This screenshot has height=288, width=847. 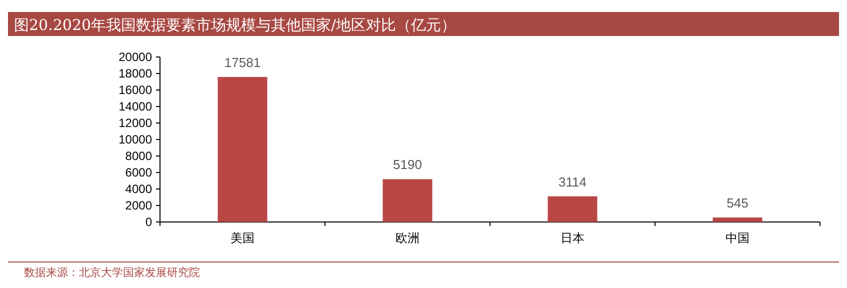 What do you see at coordinates (135, 139) in the screenshot?
I see `y-tick-label: 10000` at bounding box center [135, 139].